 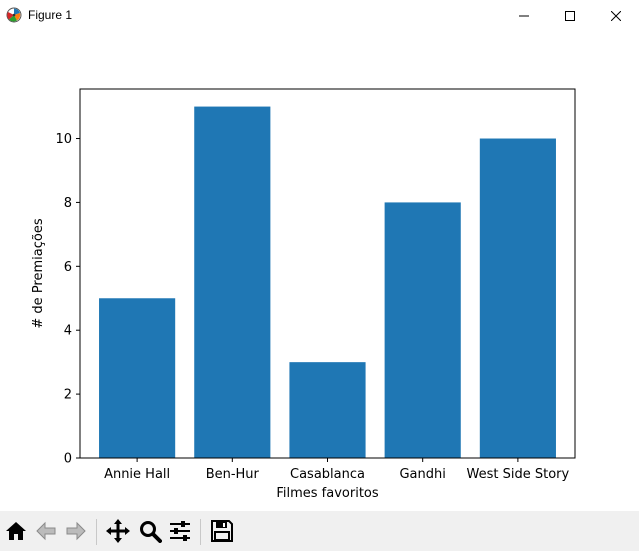 I want to click on zoom-button, so click(x=150, y=531).